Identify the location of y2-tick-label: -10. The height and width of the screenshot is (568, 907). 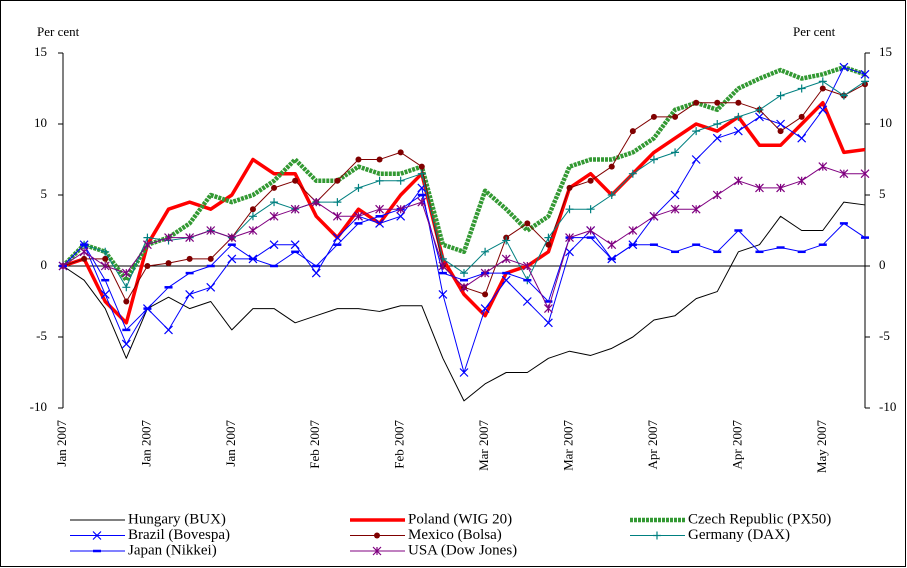
(887, 406).